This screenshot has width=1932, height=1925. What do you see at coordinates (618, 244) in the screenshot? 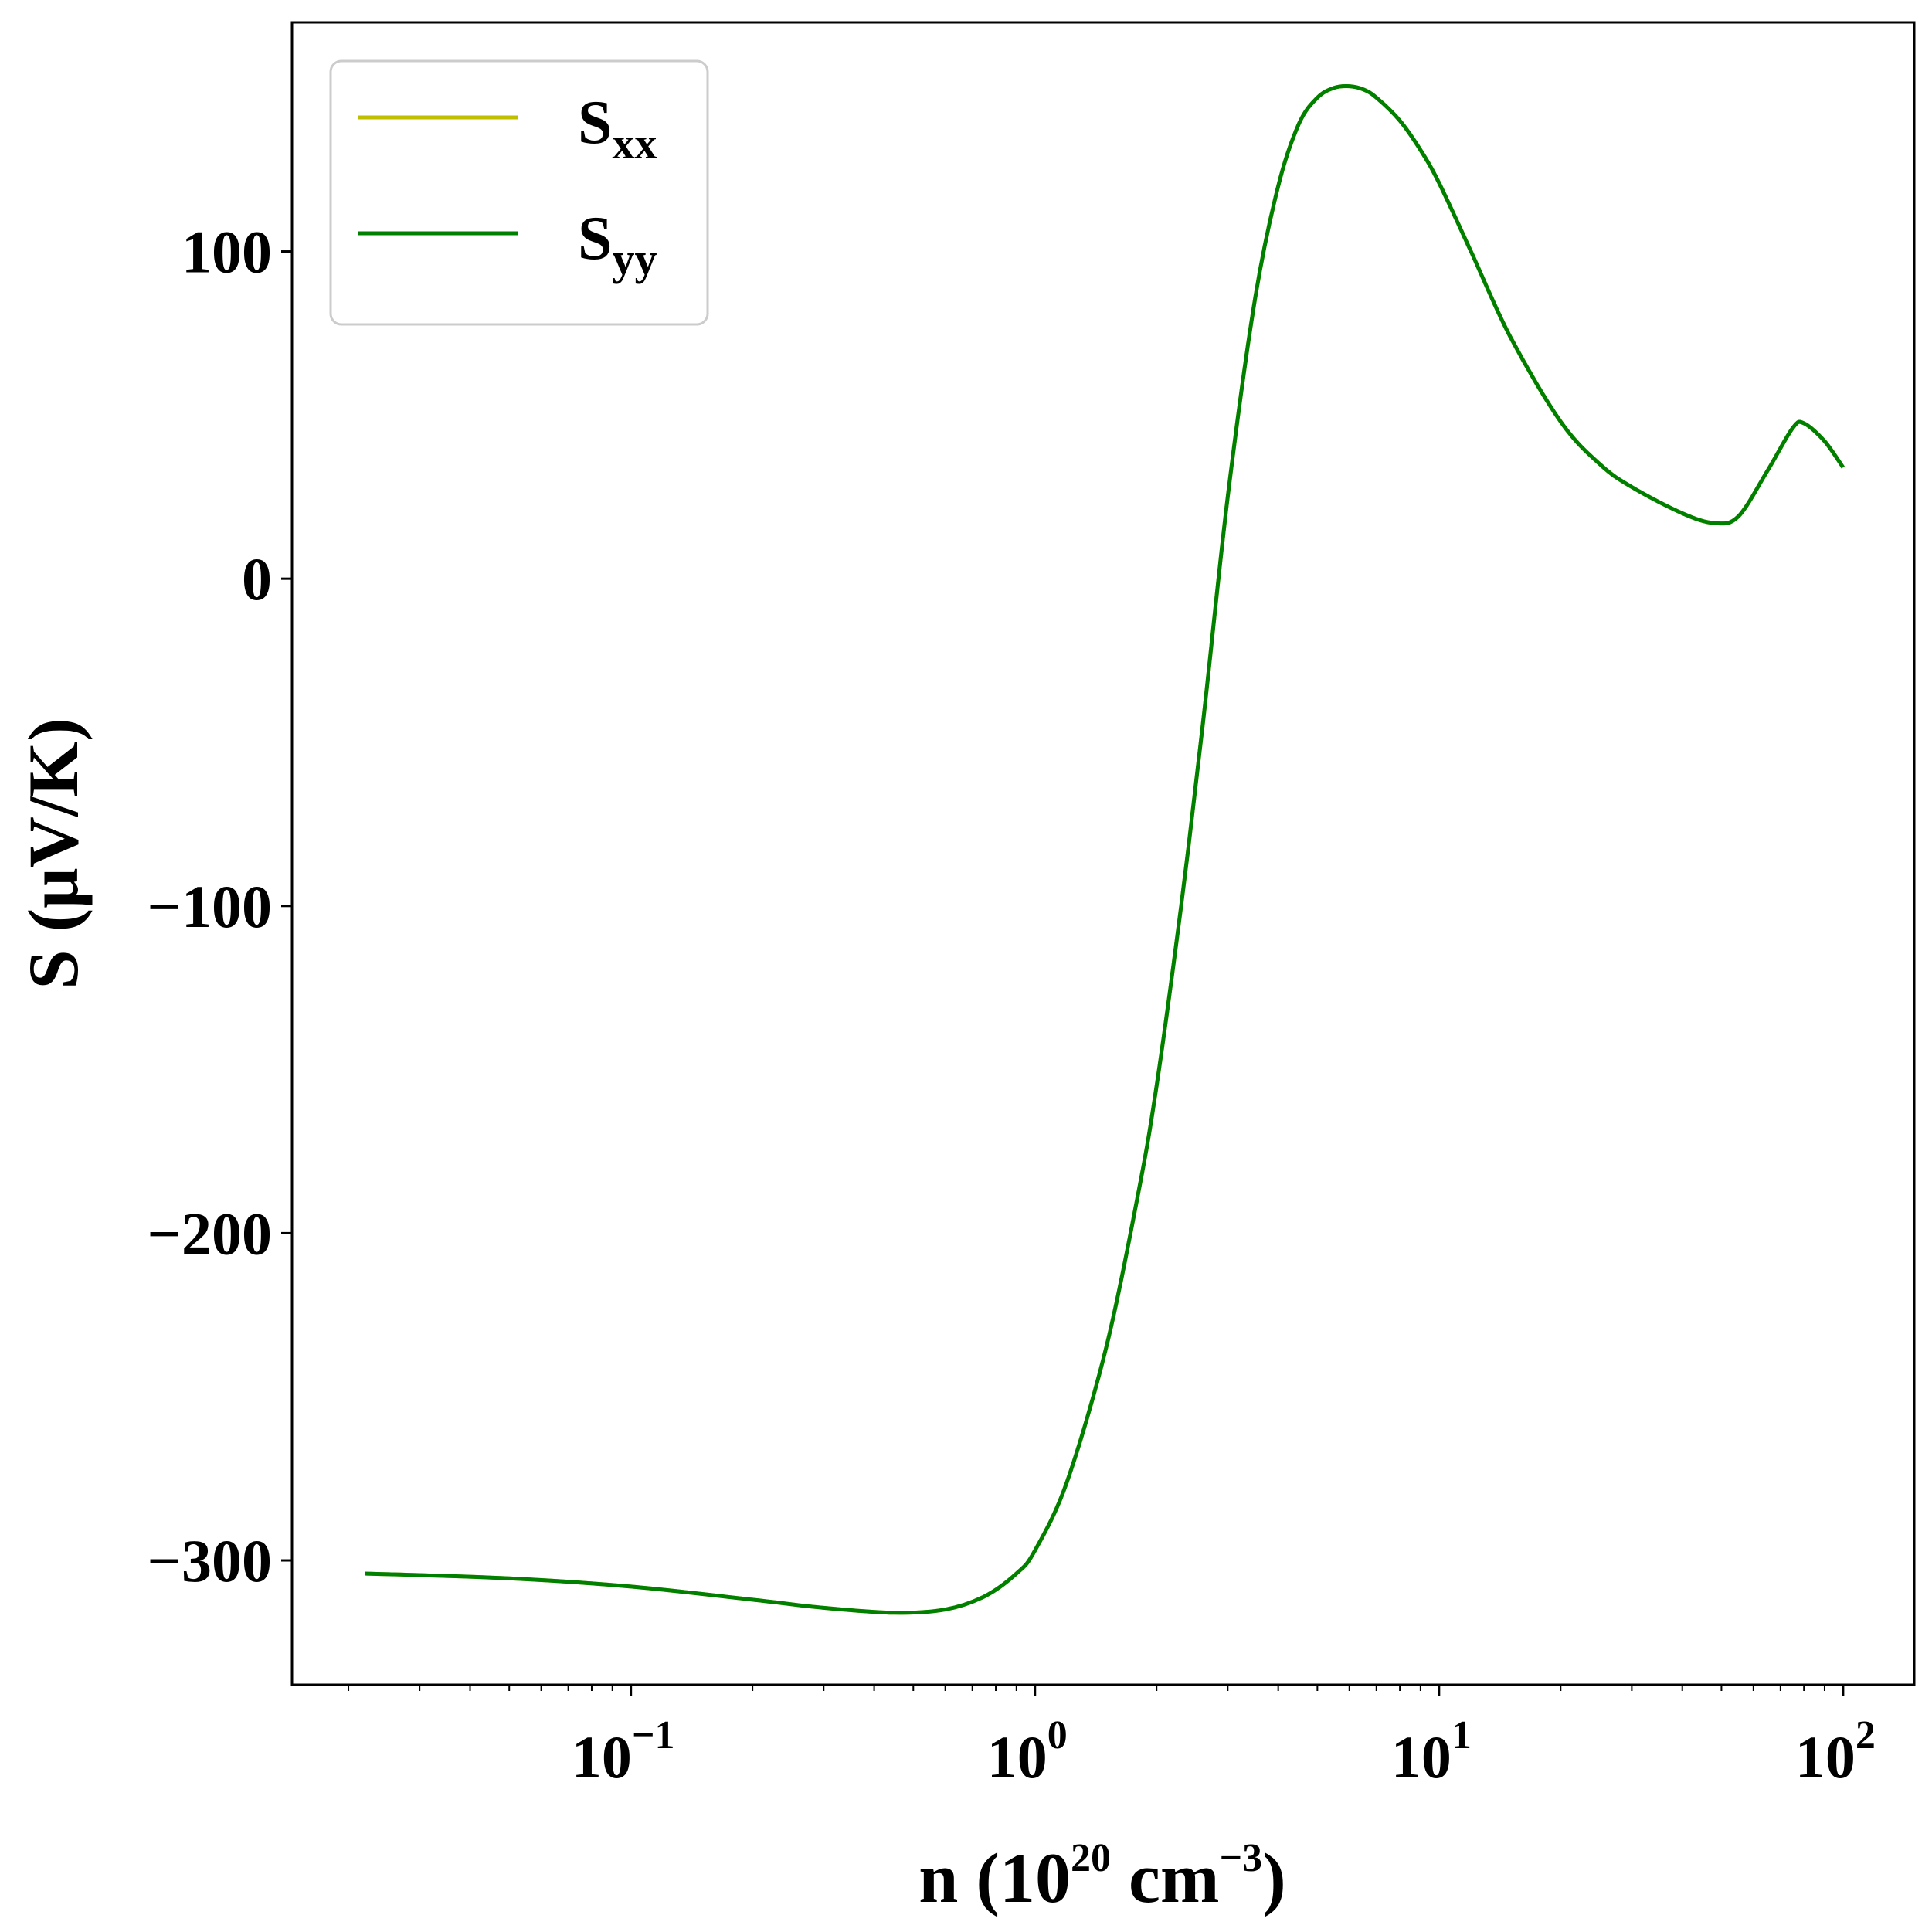
I see `legend-label-syy: Syy` at bounding box center [618, 244].